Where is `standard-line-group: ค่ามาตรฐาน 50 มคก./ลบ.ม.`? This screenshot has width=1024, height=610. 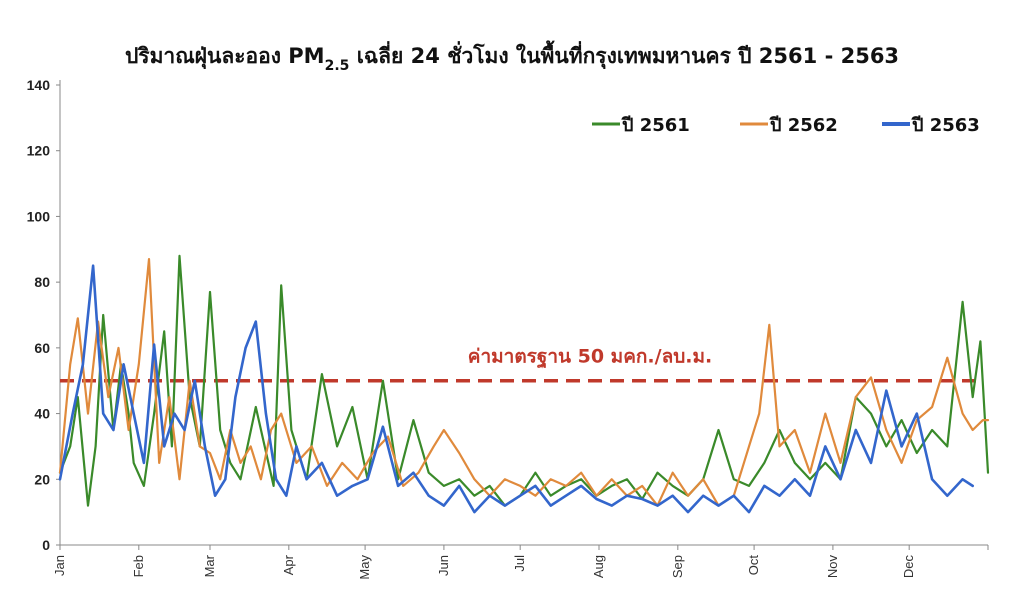
standard-line-group: ค่ามาตรฐาน 50 มคก./ลบ.ม. is located at coordinates (520, 364).